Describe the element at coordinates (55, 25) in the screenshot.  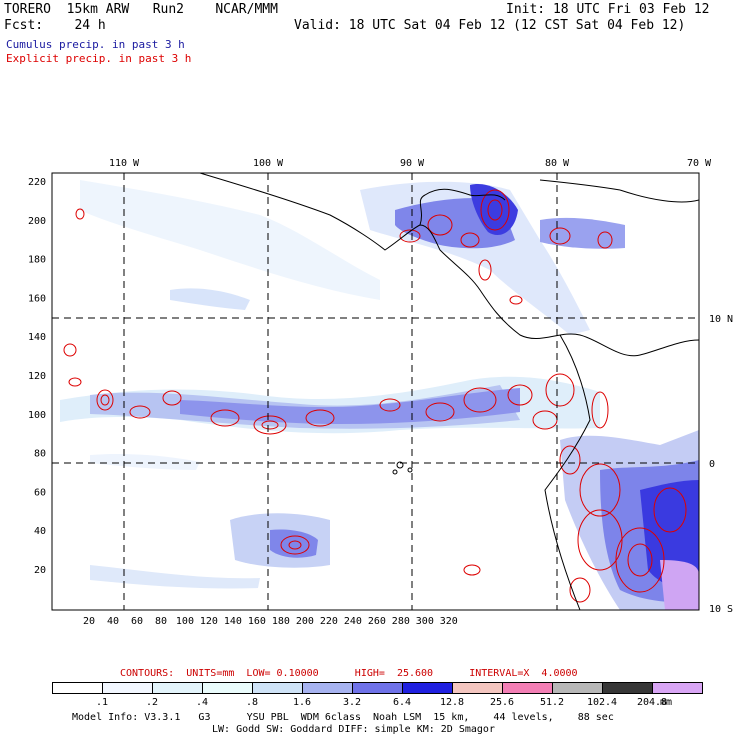
I see `forecast-hour: Fcst: 24 h` at that location.